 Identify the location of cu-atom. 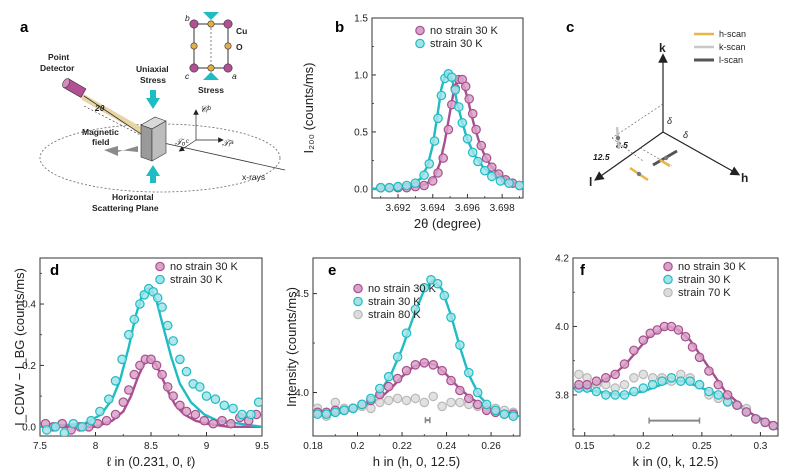
(194, 24).